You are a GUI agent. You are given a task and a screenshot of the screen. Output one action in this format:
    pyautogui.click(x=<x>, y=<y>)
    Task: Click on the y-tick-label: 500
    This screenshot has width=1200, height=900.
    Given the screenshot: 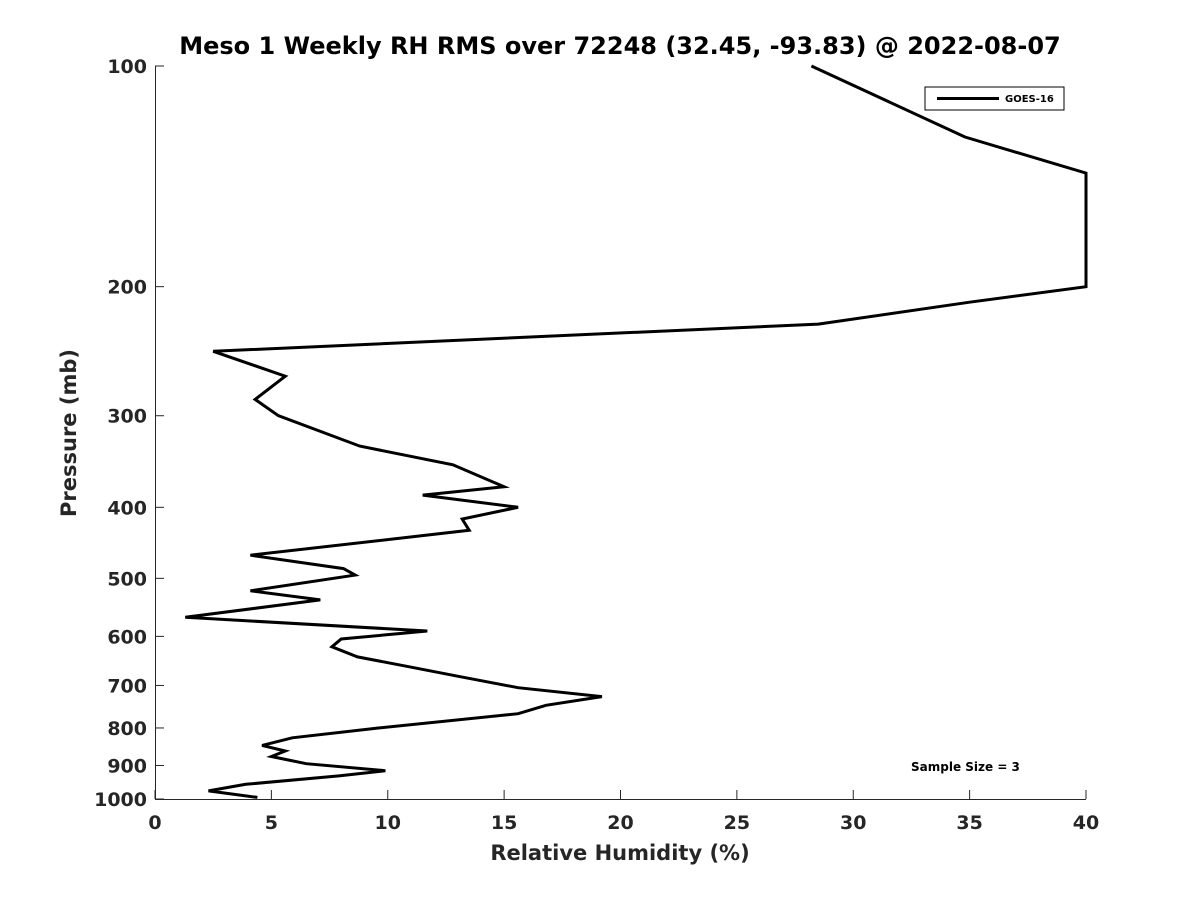 What is the action you would take?
    pyautogui.click(x=127, y=579)
    